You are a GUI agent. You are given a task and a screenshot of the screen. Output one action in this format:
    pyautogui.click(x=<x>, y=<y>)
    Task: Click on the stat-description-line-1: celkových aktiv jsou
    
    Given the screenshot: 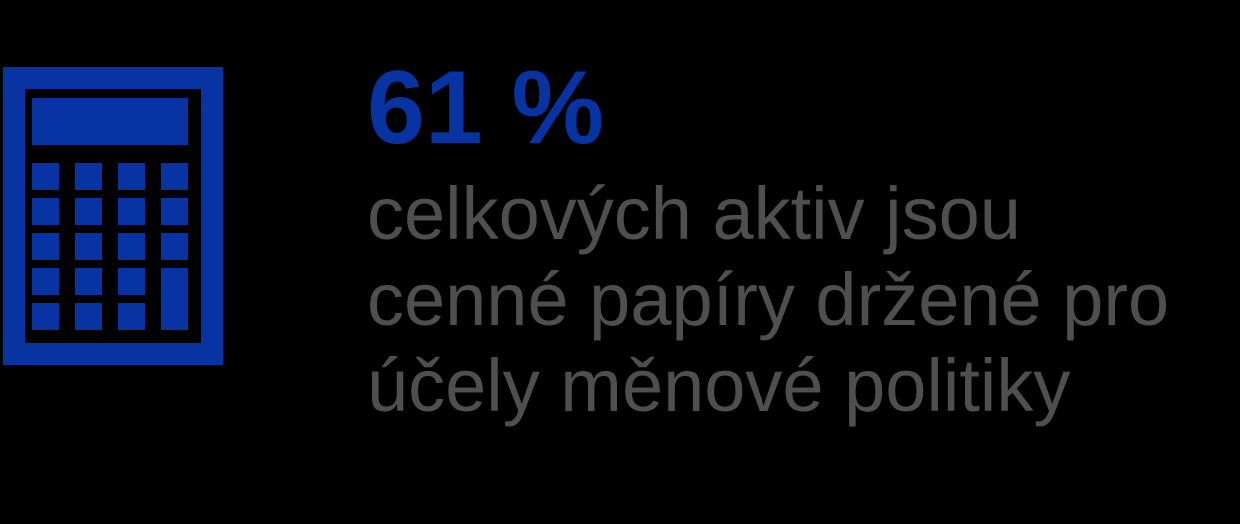 What is the action you would take?
    pyautogui.click(x=694, y=213)
    